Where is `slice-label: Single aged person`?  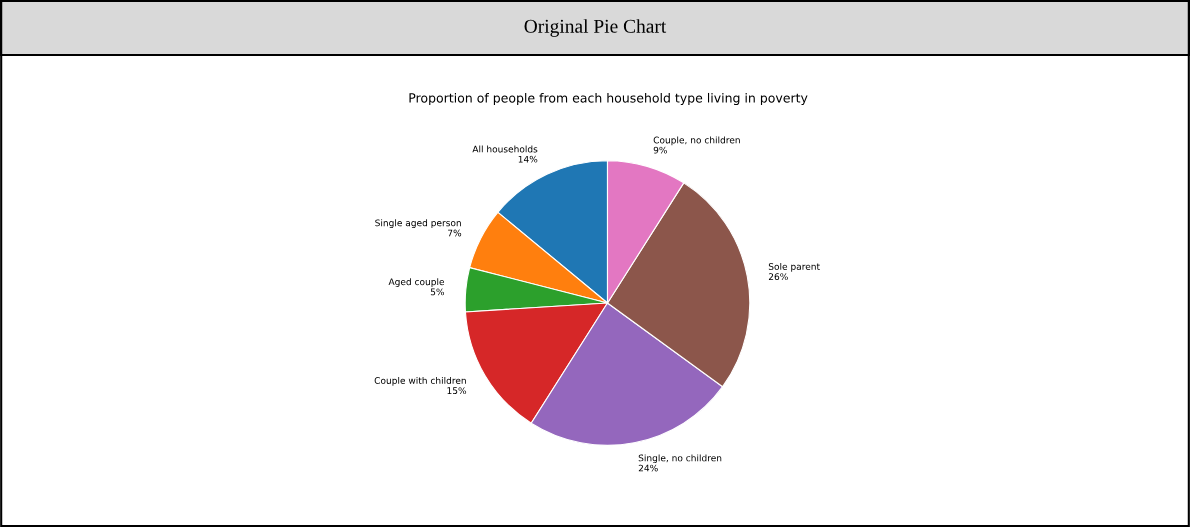
slice-label: Single aged person is located at coordinates (418, 224).